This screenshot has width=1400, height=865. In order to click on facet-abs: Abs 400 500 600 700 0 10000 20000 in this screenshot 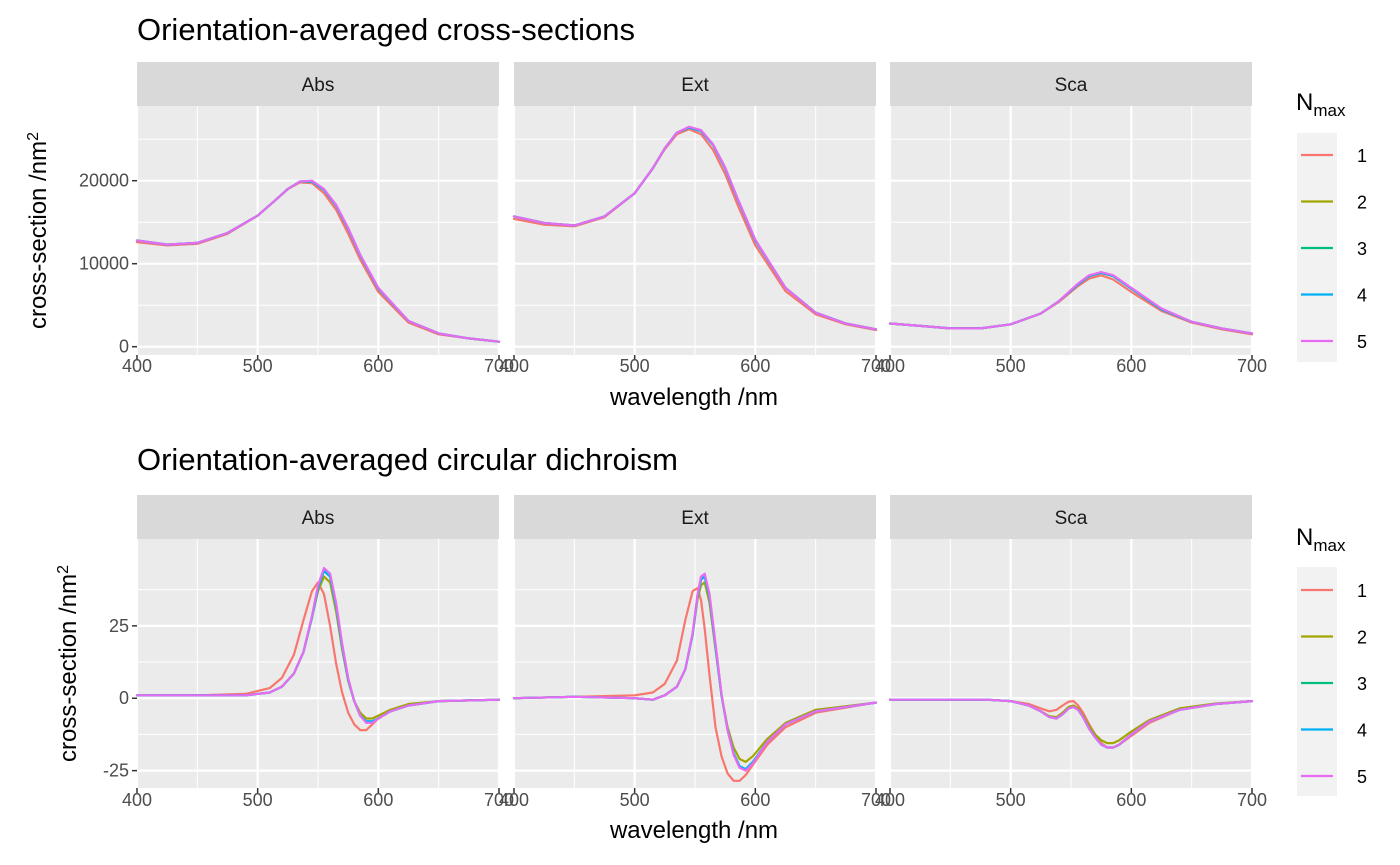, I will do `click(296, 219)`.